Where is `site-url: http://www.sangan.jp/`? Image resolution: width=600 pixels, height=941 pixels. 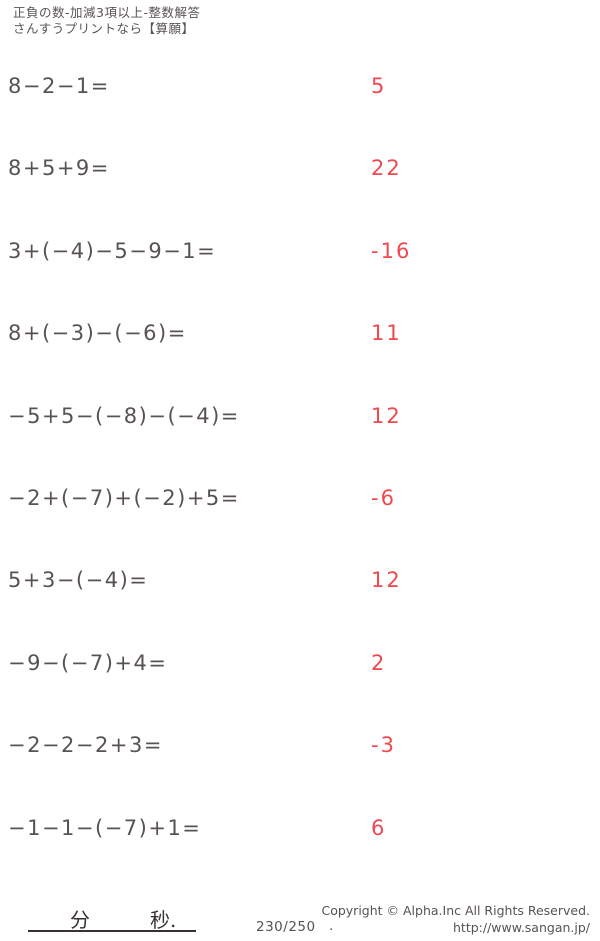 site-url: http://www.sangan.jp/ is located at coordinates (521, 927).